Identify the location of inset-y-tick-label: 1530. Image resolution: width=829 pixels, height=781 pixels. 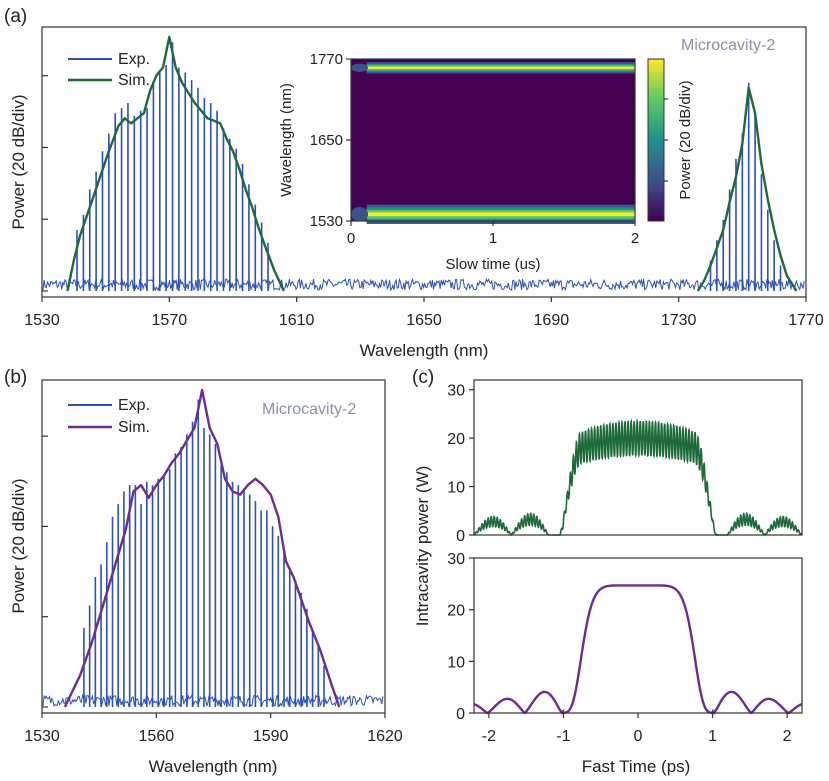
(326, 221).